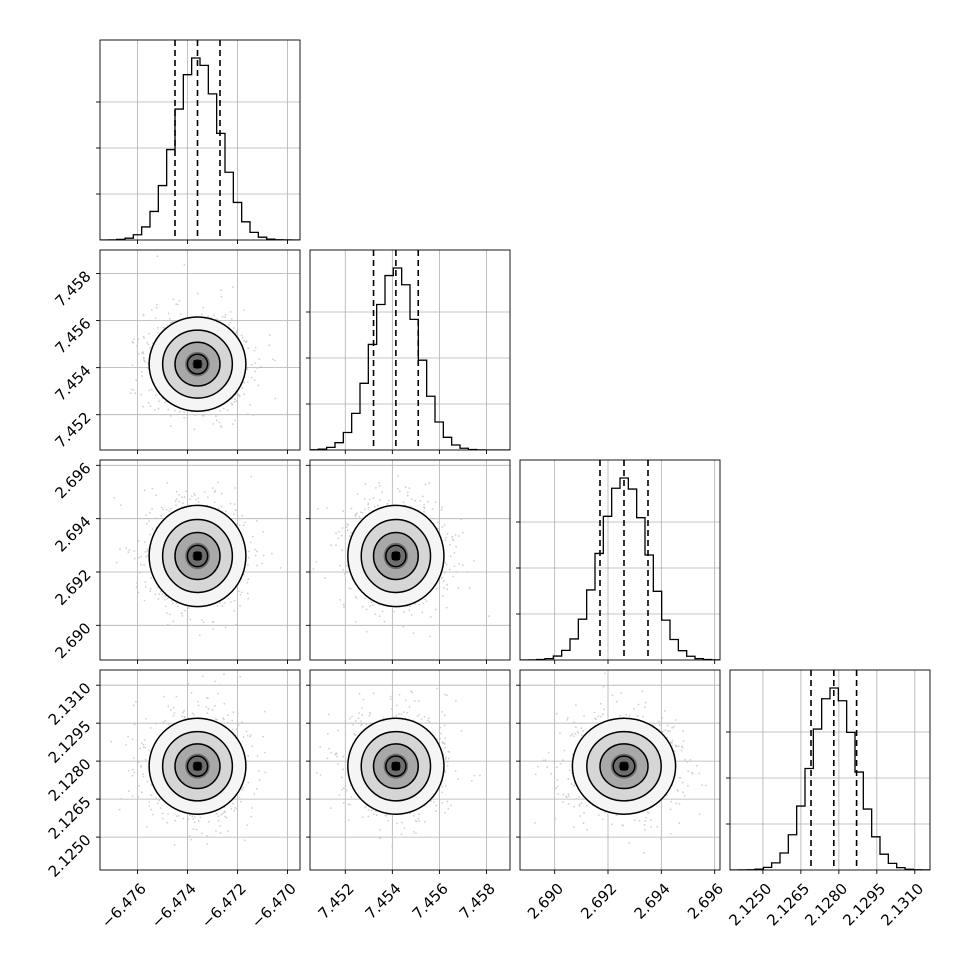  What do you see at coordinates (652, 901) in the screenshot?
I see `x-tick-label: 2.694` at bounding box center [652, 901].